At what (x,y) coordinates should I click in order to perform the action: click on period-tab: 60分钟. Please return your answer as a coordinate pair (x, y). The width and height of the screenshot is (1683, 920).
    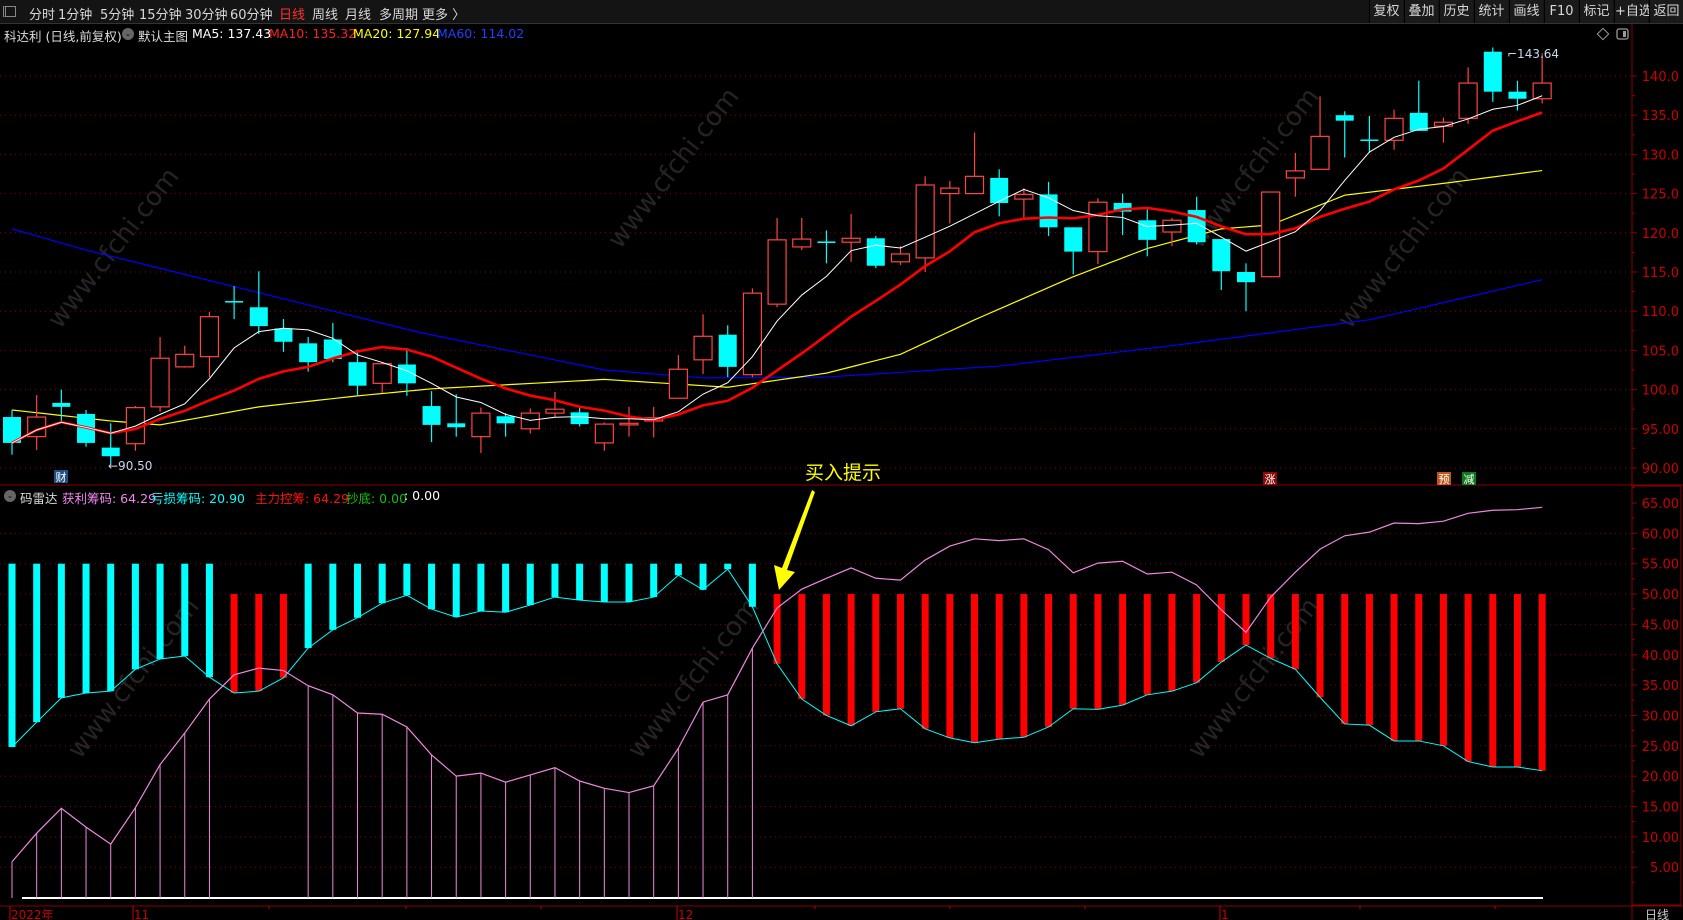
    Looking at the image, I should click on (251, 15).